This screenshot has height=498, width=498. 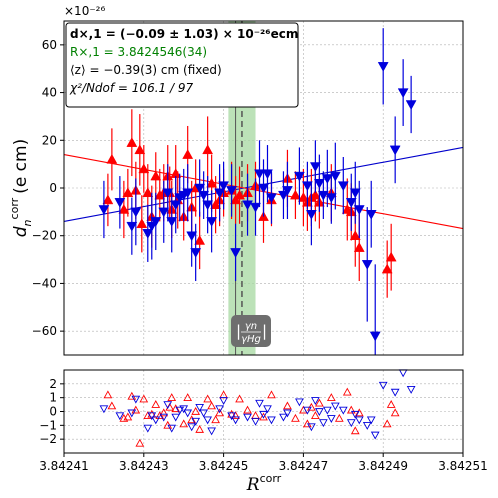 What do you see at coordinates (53, 384) in the screenshot?
I see `residual-y-tick-label: 2` at bounding box center [53, 384].